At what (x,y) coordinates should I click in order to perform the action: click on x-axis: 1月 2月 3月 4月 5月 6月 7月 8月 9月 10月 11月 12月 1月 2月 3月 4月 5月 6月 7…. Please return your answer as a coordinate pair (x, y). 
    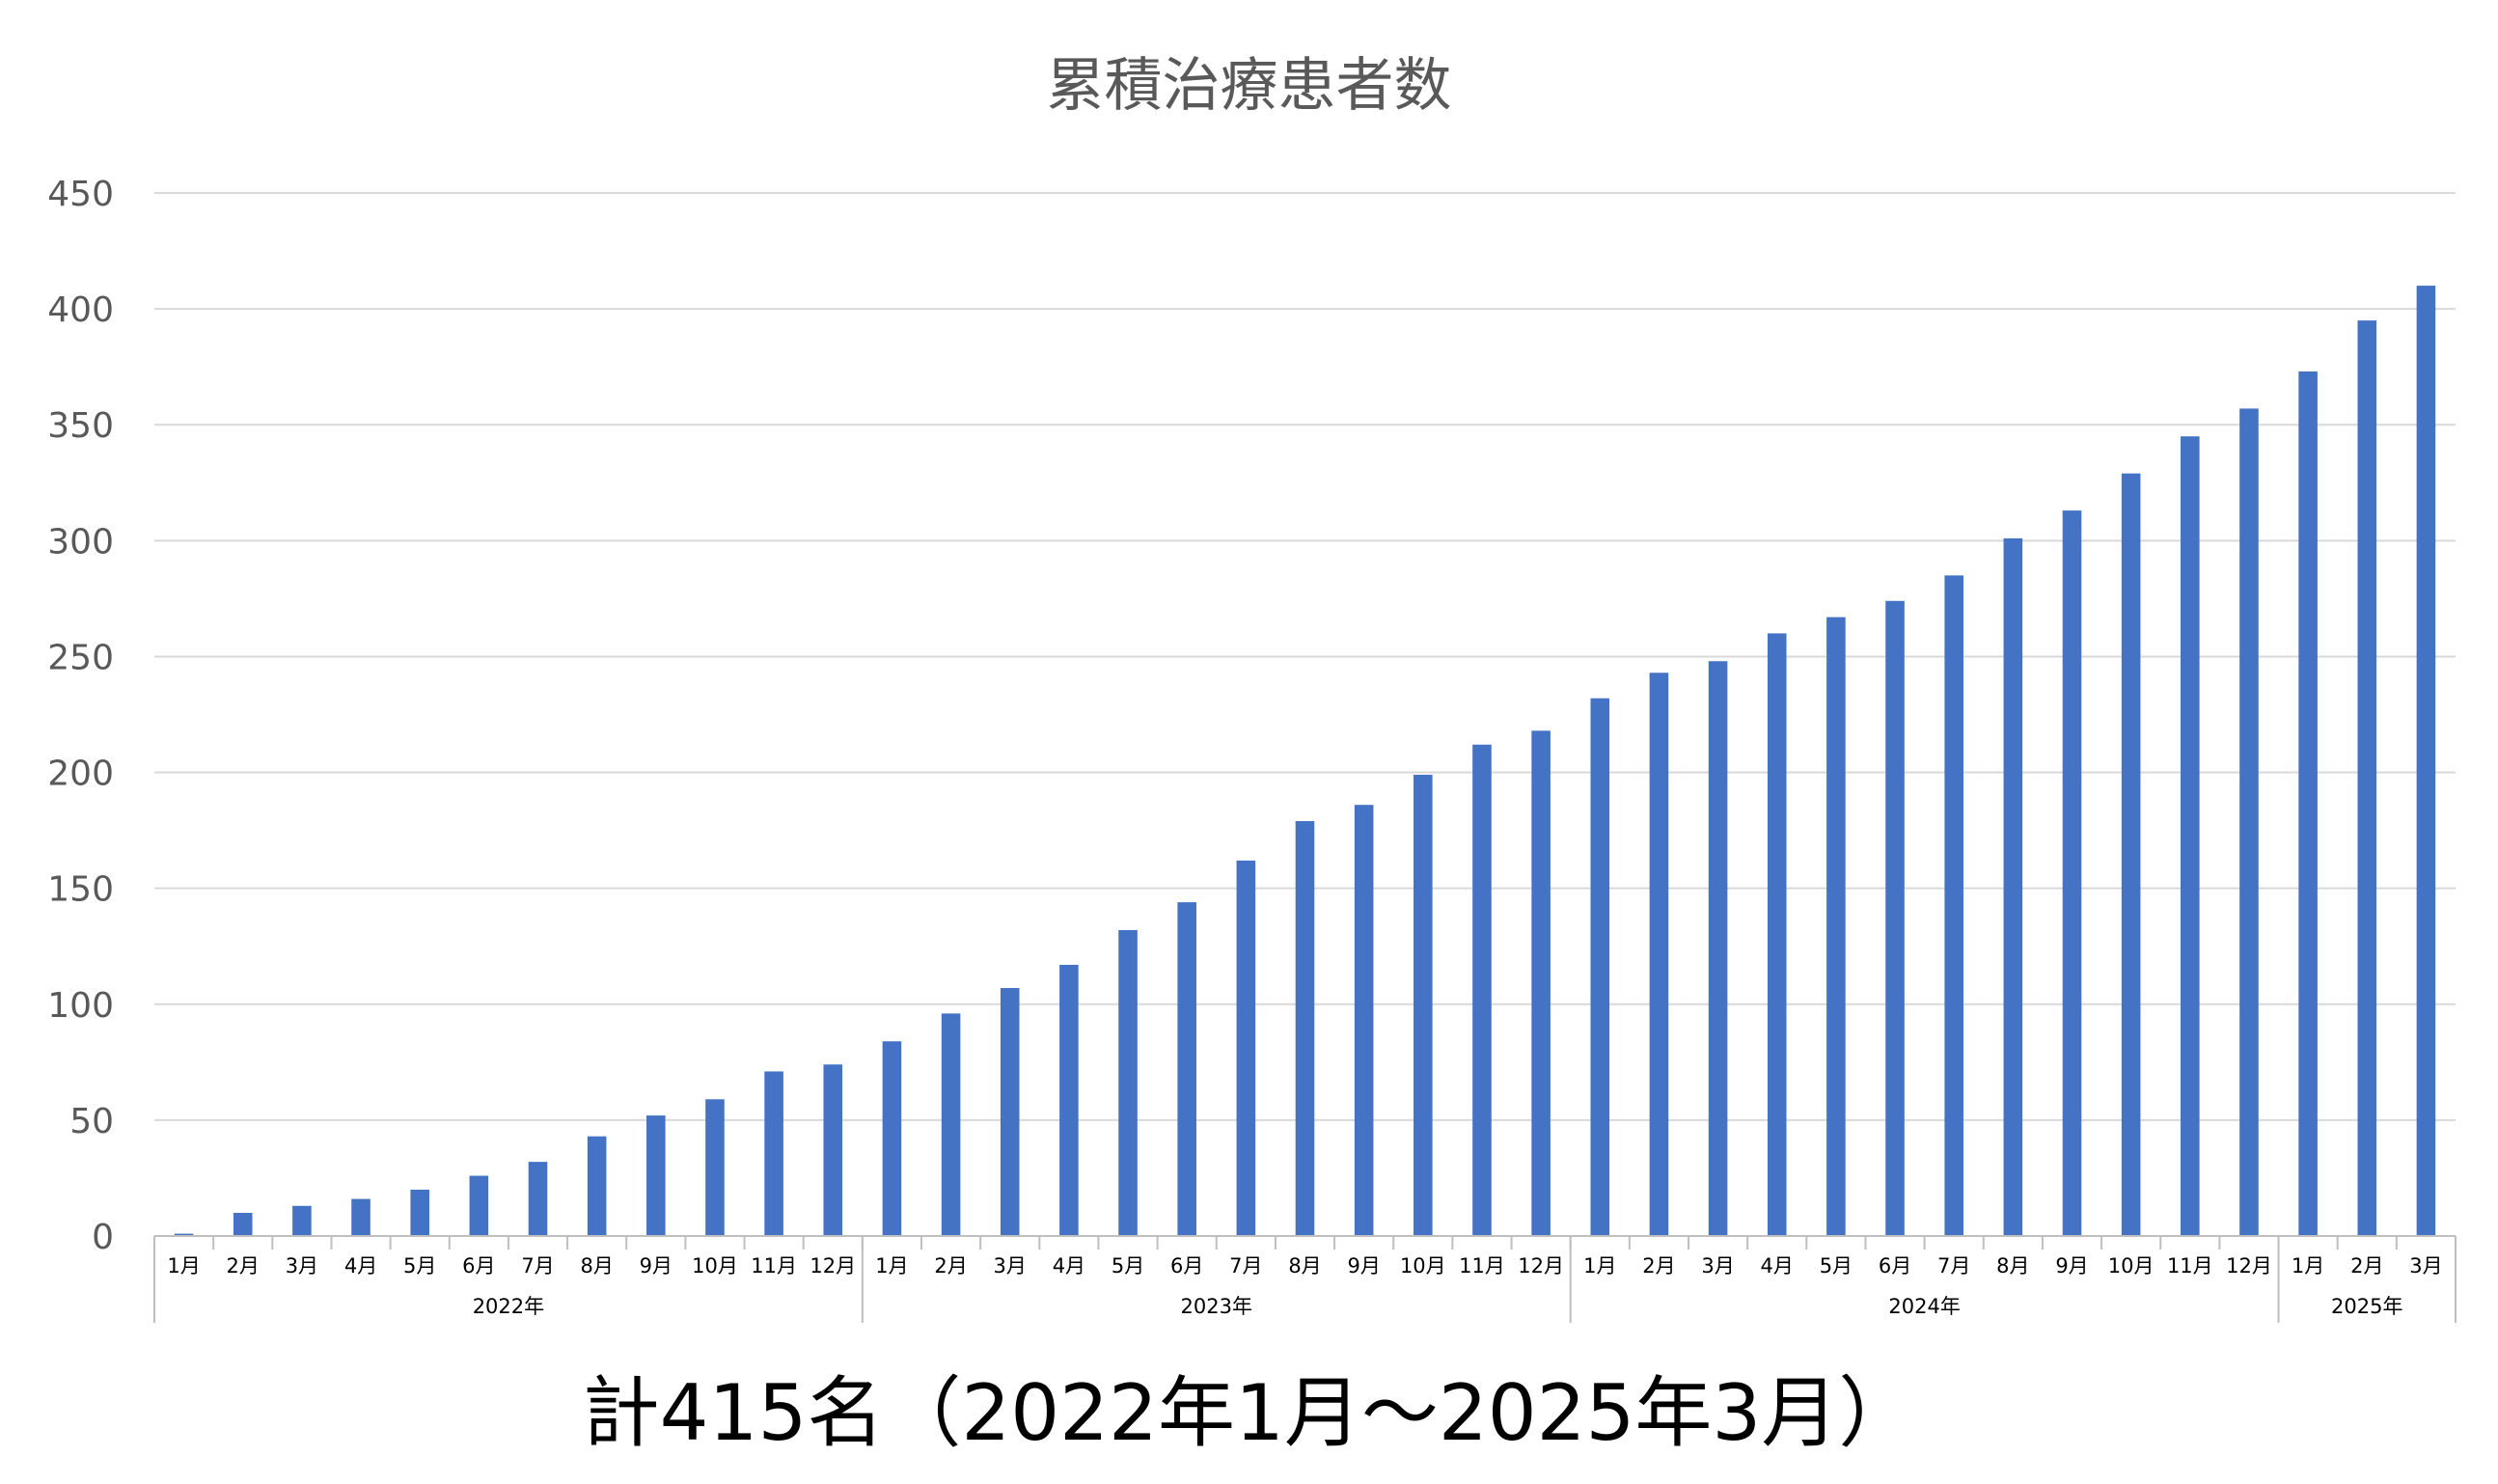
    Looking at the image, I should click on (1305, 1279).